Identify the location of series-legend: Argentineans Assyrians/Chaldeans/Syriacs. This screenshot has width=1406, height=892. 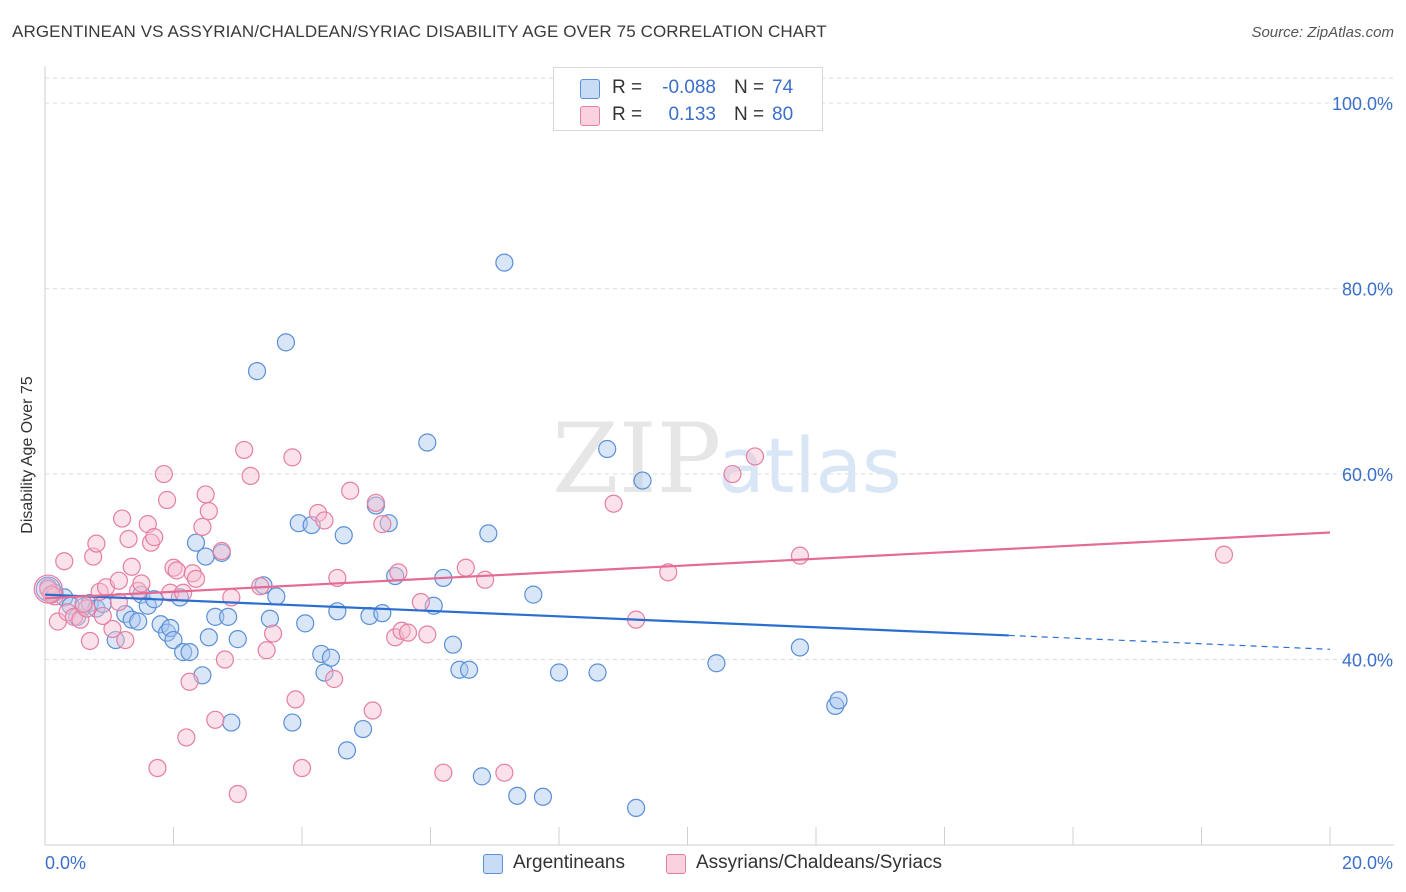
(703, 864).